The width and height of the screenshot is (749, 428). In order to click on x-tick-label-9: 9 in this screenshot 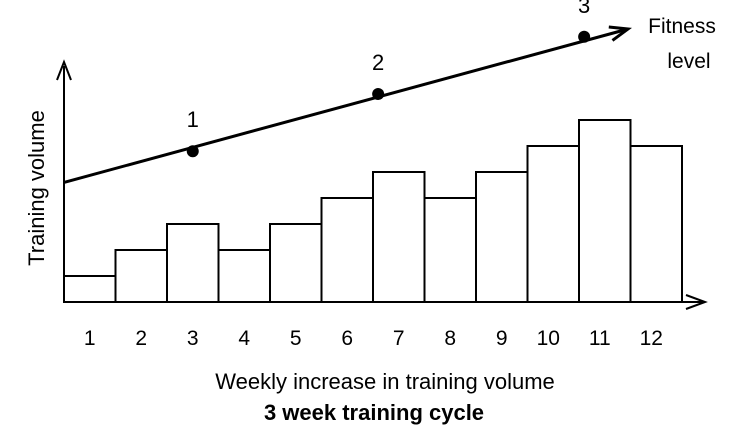, I will do `click(502, 338)`.